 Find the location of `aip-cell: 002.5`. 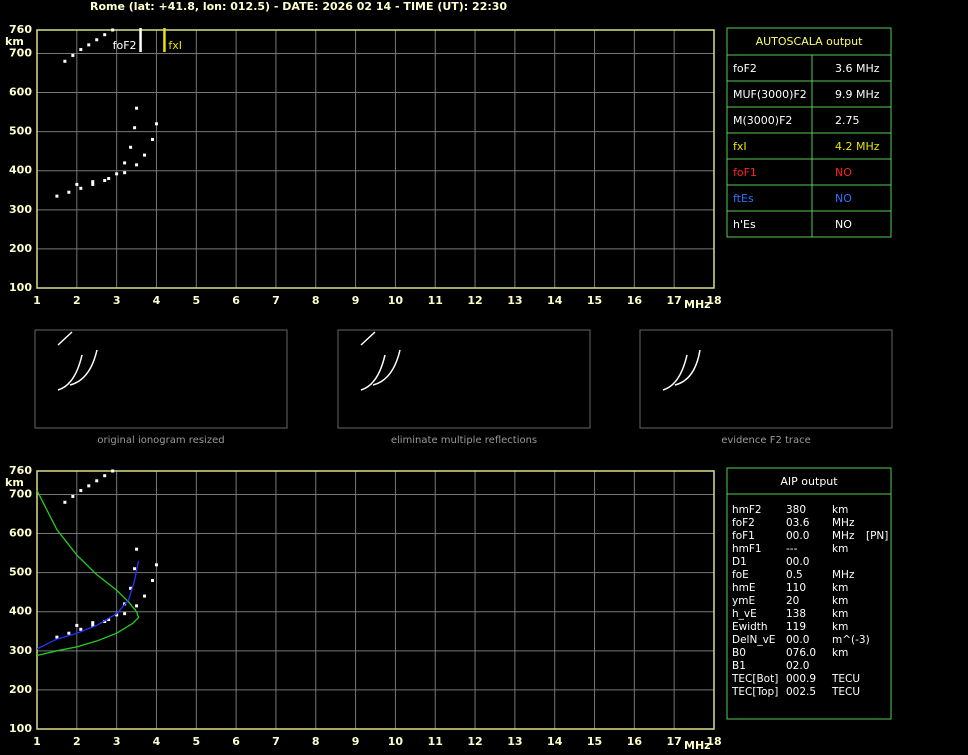

aip-cell: 002.5 is located at coordinates (801, 692).